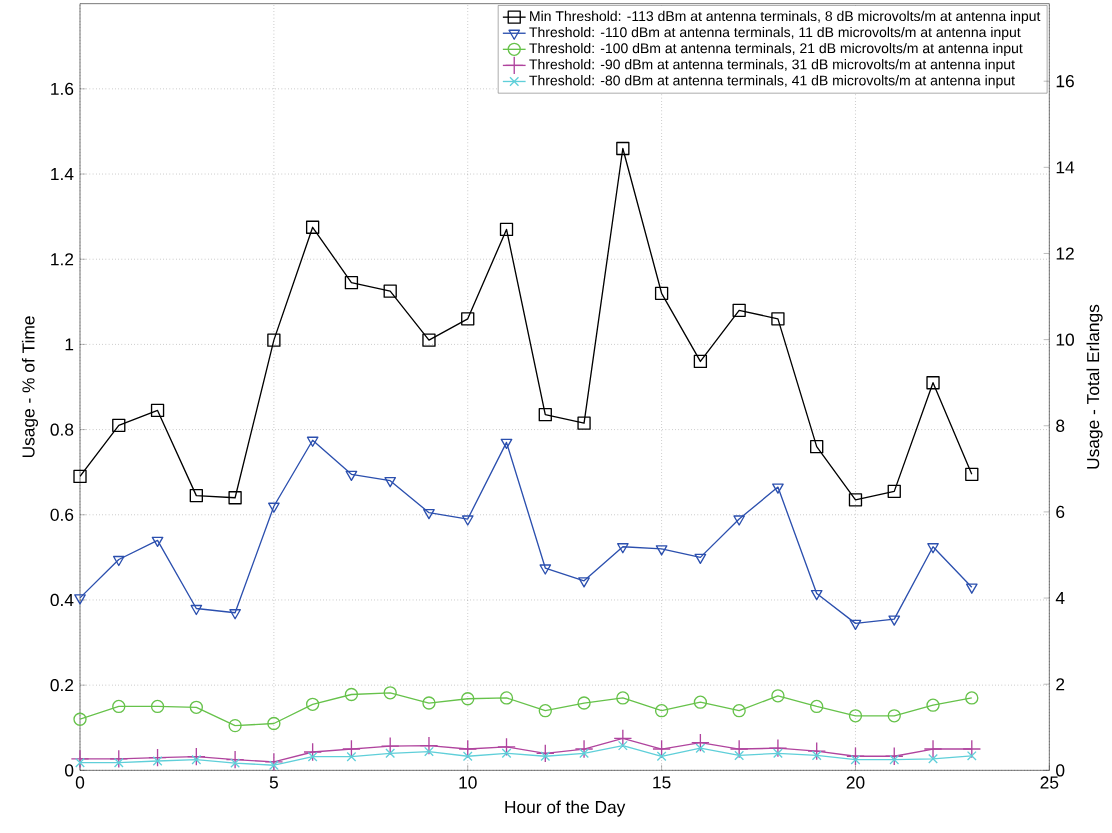 The height and width of the screenshot is (833, 1112). What do you see at coordinates (468, 782) in the screenshot?
I see `x-tick-label: 10` at bounding box center [468, 782].